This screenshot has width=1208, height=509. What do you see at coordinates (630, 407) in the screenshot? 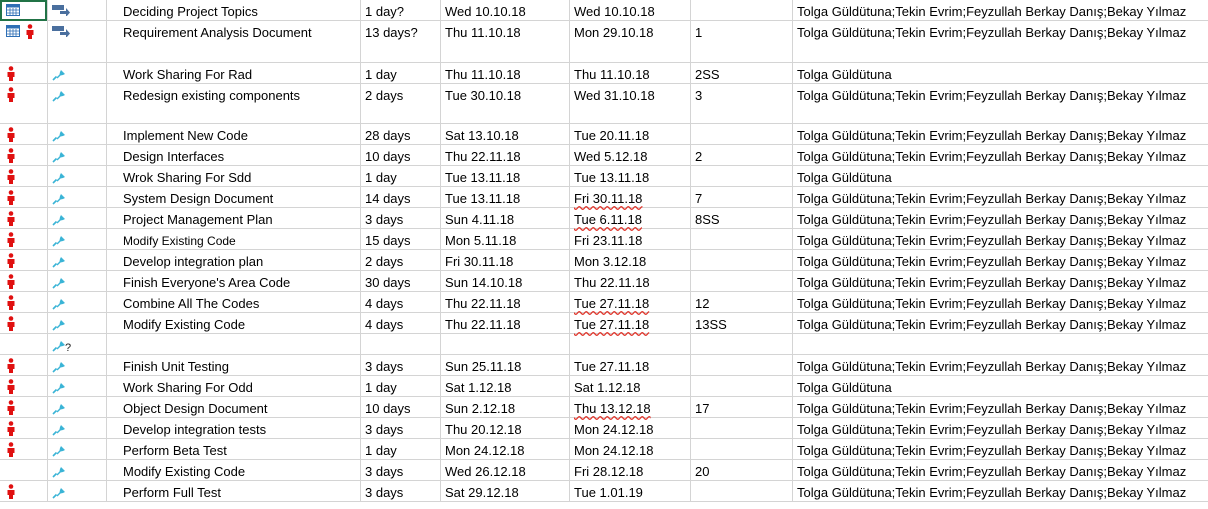
I see `finish-cell: Thu 13.12.18` at bounding box center [630, 407].